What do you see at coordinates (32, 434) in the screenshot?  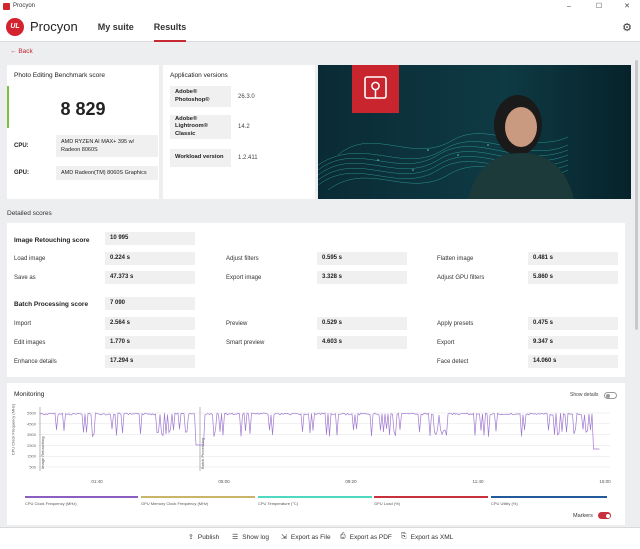 I see `y-tick-label: 3500` at bounding box center [32, 434].